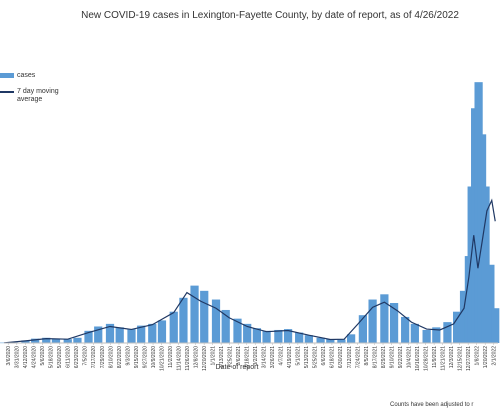 The image size is (500, 414). What do you see at coordinates (128, 356) in the screenshot?
I see `x-tick-label: 9/3/2020` at bounding box center [128, 356].